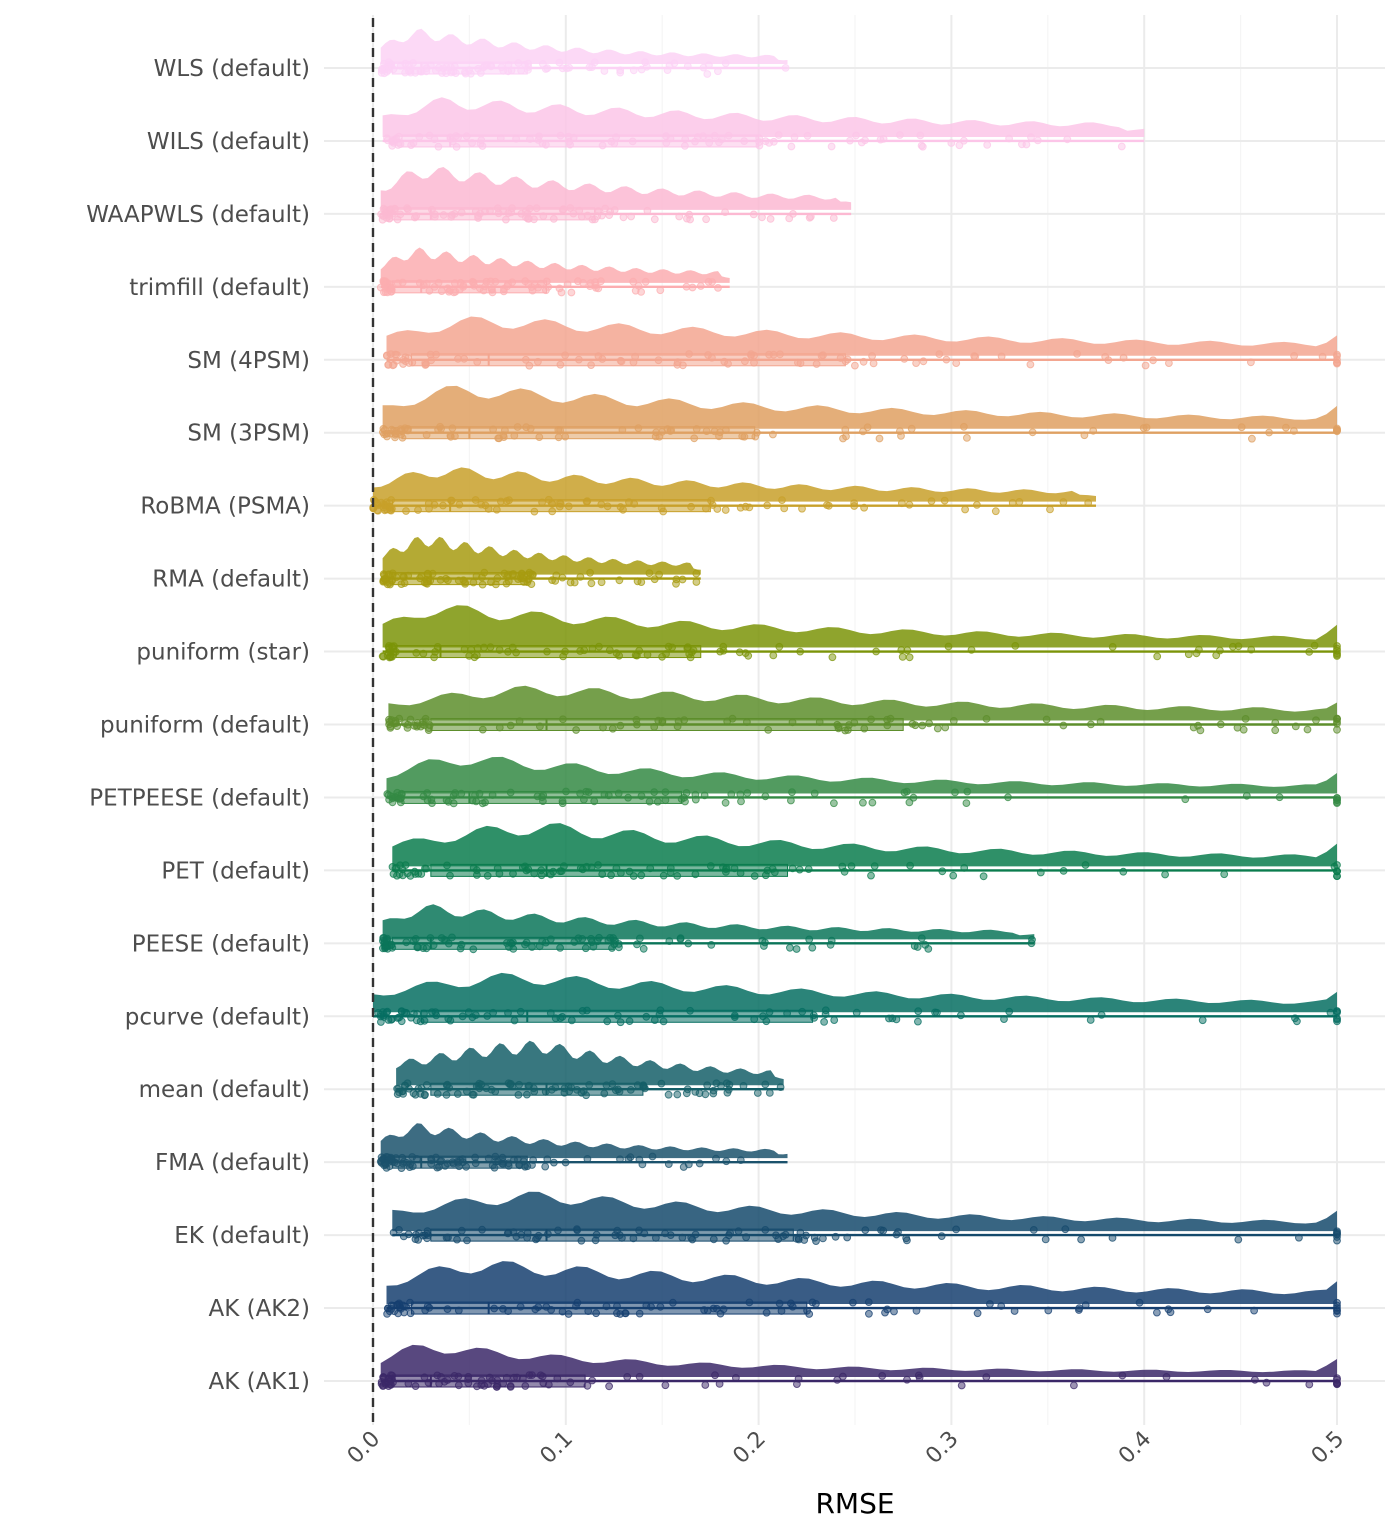 The height and width of the screenshot is (1536, 1400). What do you see at coordinates (942, 1448) in the screenshot?
I see `x-tick-label: 0.3` at bounding box center [942, 1448].